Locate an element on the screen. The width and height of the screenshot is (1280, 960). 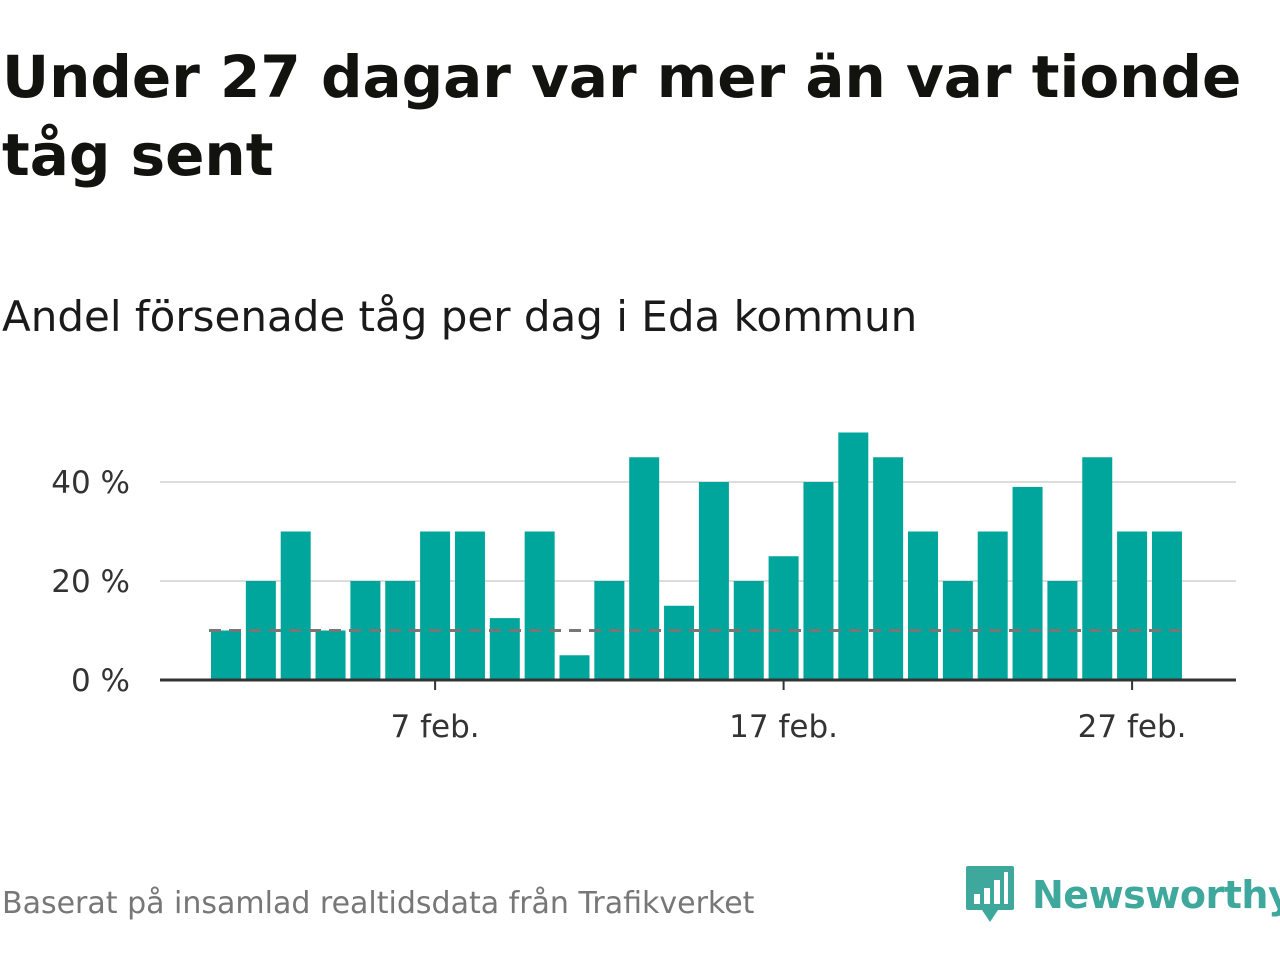
brand-logo: Newsworthy is located at coordinates (1122, 895).